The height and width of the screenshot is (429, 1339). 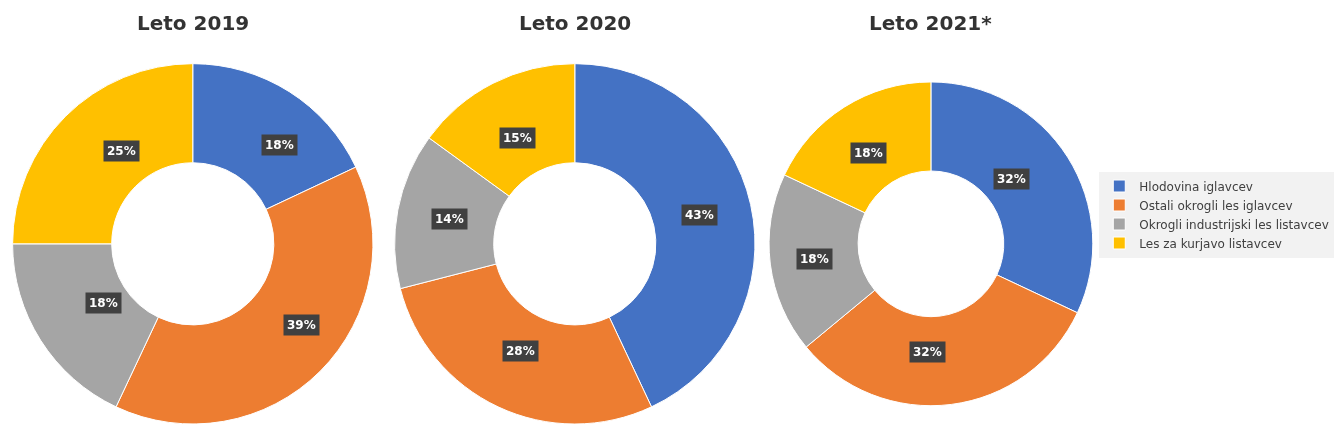 What do you see at coordinates (449, 219) in the screenshot?
I see `data-label: 14%` at bounding box center [449, 219].